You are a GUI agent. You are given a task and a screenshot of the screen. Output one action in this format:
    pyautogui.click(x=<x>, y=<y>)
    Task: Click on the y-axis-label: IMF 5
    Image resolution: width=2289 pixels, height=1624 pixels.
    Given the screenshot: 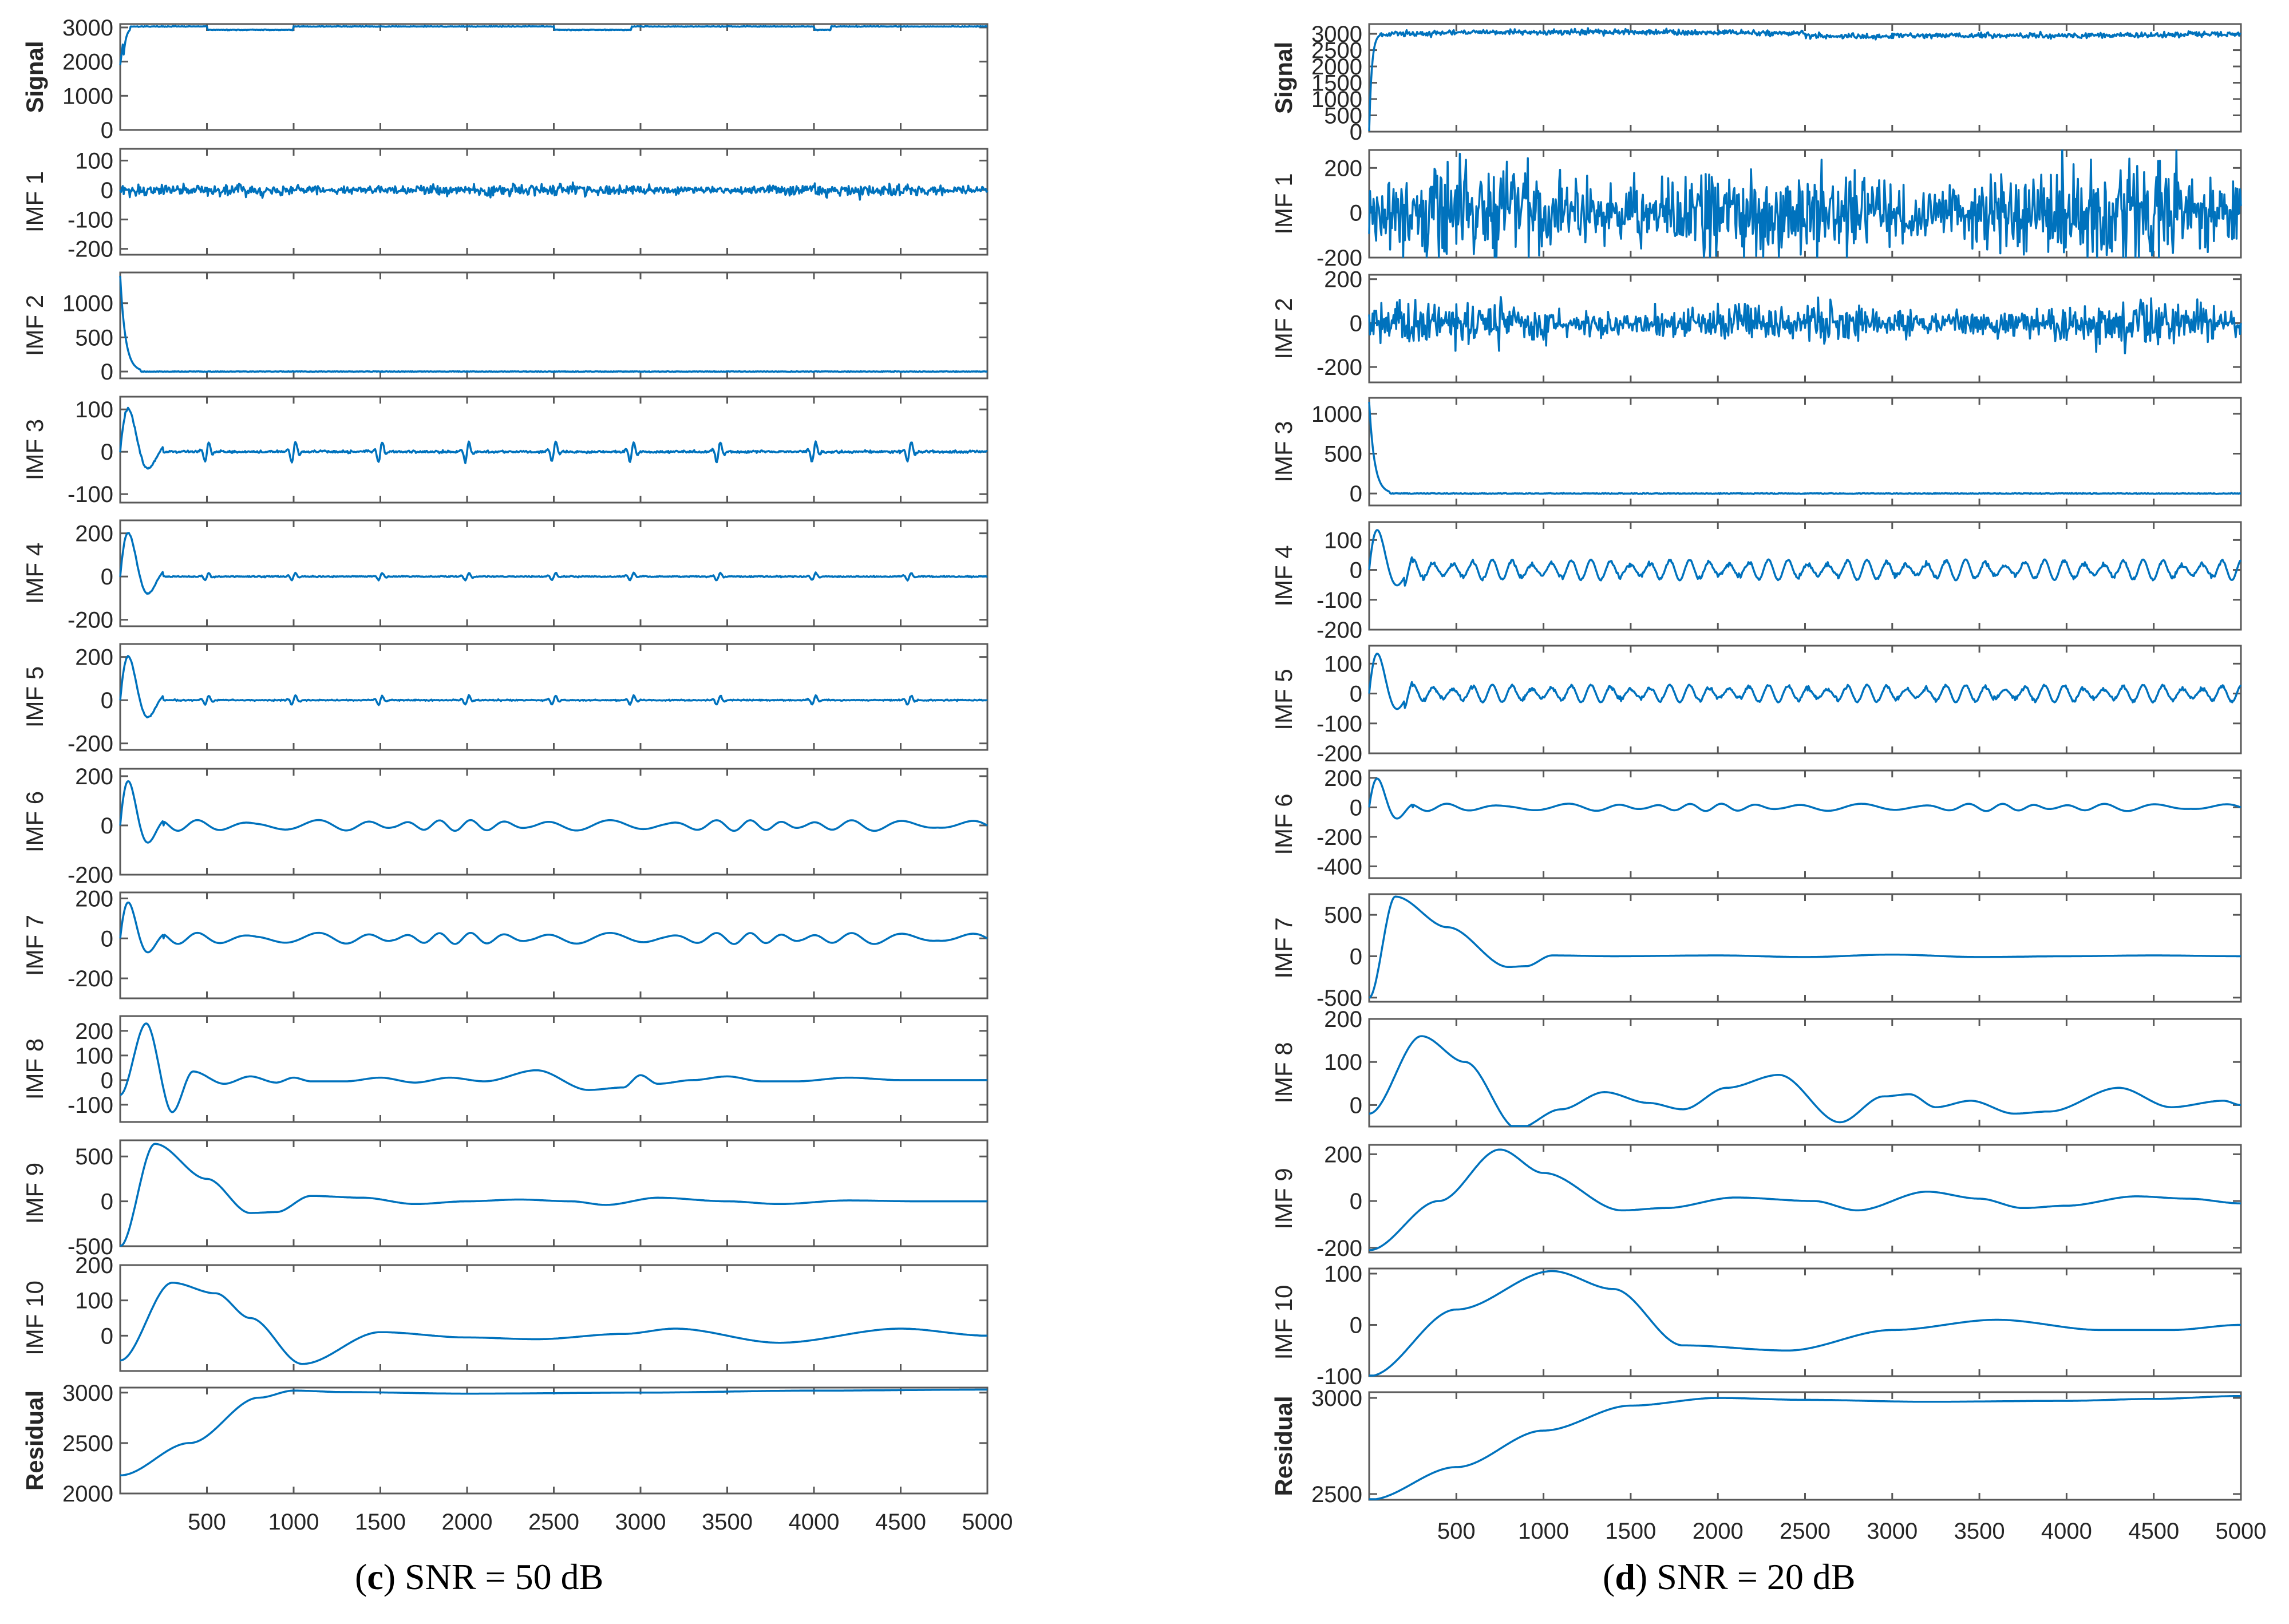 What is the action you would take?
    pyautogui.click(x=34, y=697)
    